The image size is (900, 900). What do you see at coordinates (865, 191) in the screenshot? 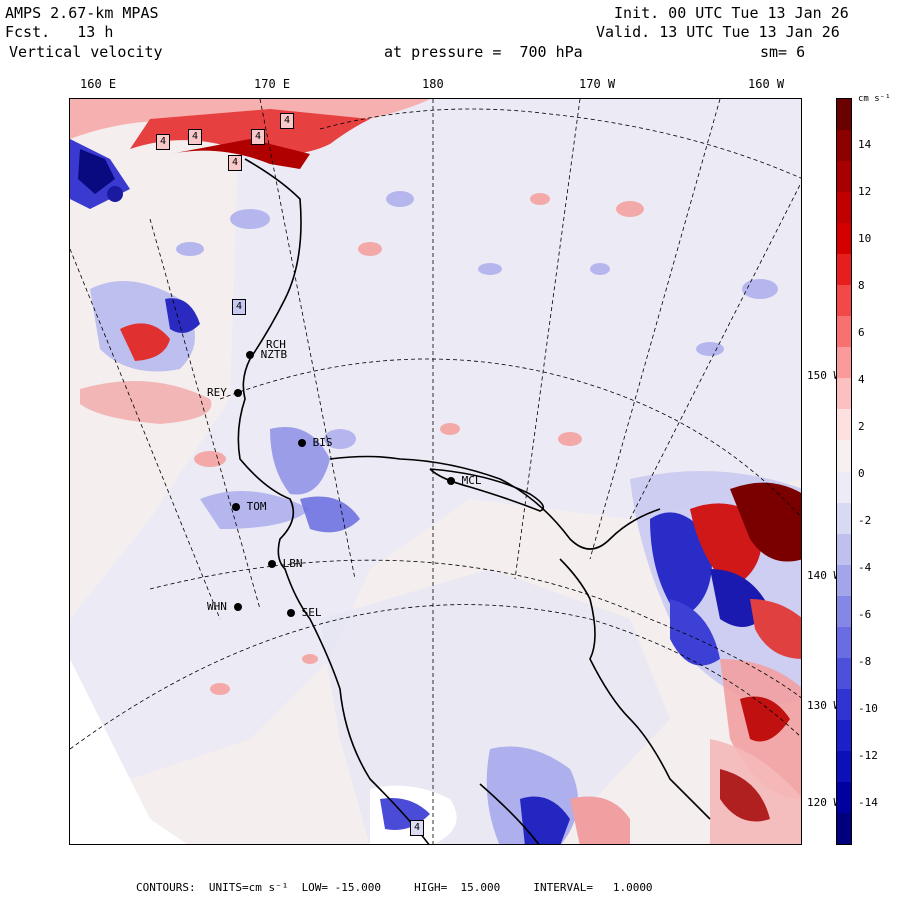
I see `colorbar-tick-label: 12` at bounding box center [865, 191].